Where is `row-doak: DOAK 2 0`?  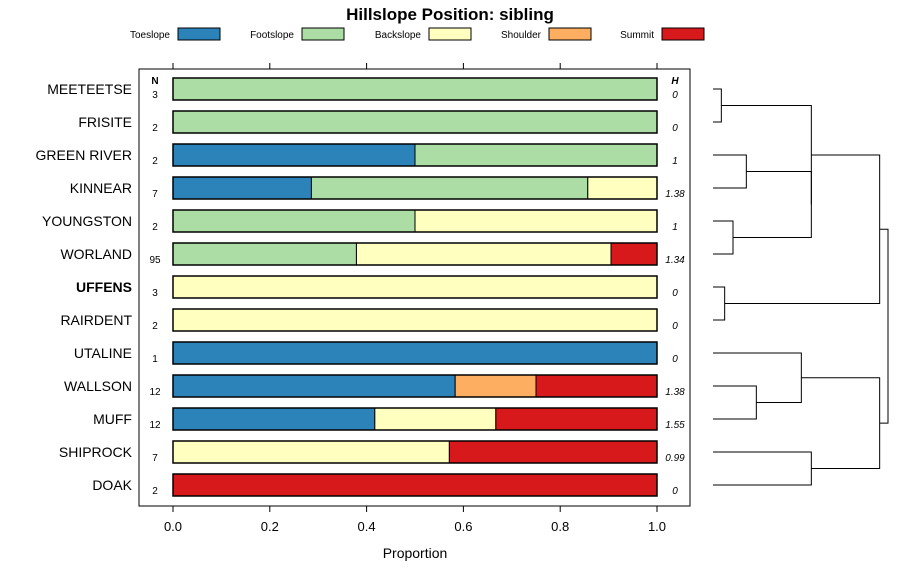
row-doak: DOAK 2 0 is located at coordinates (385, 485).